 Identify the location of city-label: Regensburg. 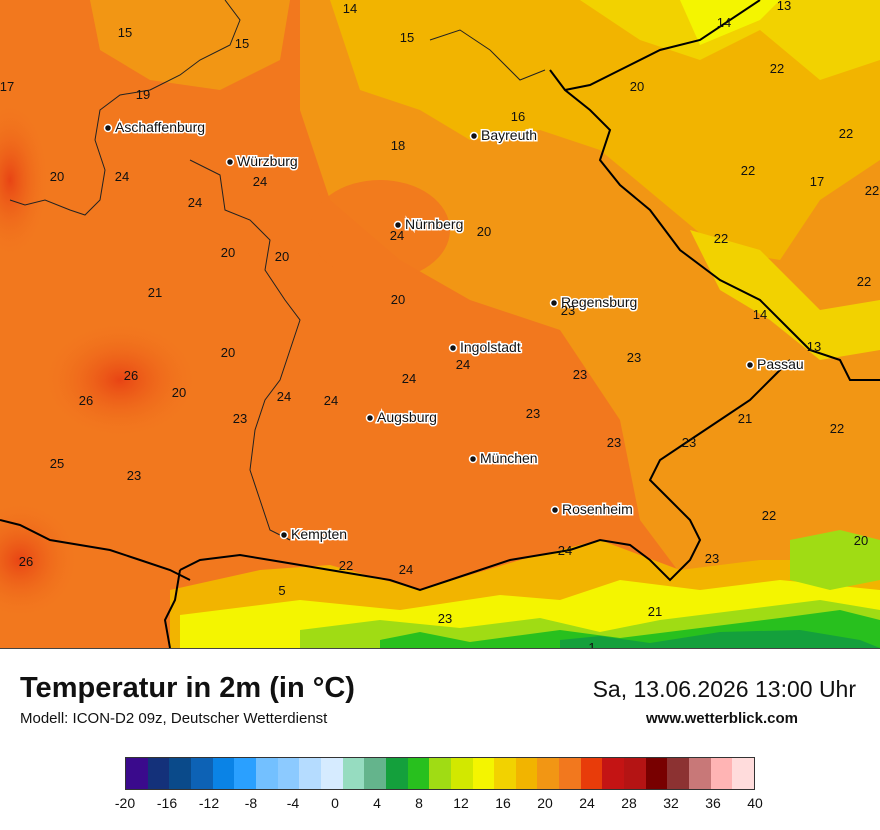
(599, 302).